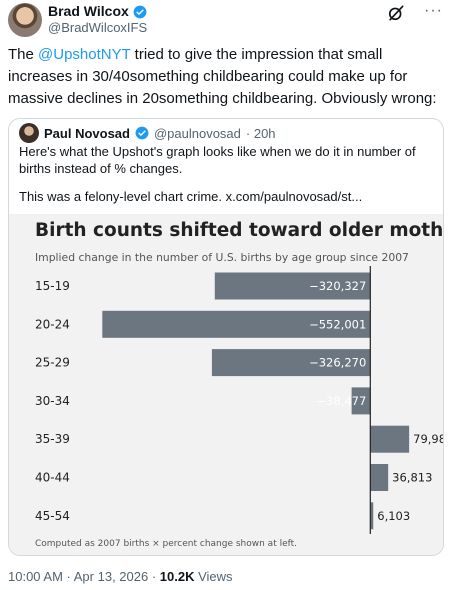 The width and height of the screenshot is (453, 590). Describe the element at coordinates (88, 11) in the screenshot. I see `author-name: Brad Wilcox` at that location.